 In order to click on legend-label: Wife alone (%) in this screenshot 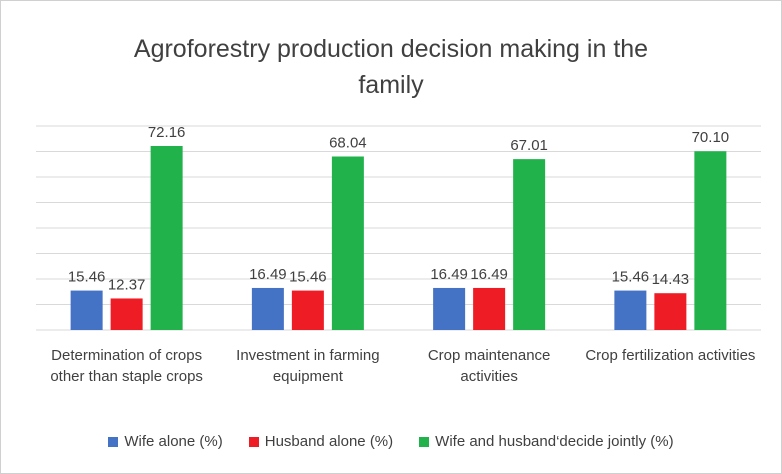, I will do `click(173, 441)`.